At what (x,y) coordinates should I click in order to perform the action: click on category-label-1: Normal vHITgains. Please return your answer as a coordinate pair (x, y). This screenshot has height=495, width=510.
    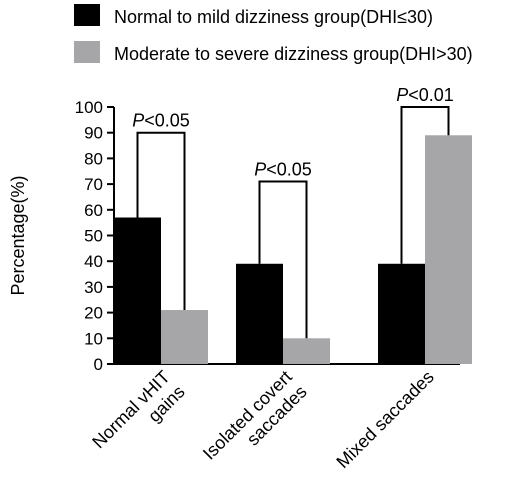
    Looking at the image, I should click on (138, 417).